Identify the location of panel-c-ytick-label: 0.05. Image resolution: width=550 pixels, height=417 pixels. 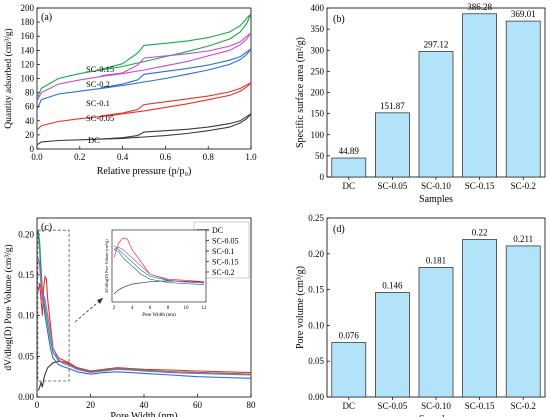
(26, 356).